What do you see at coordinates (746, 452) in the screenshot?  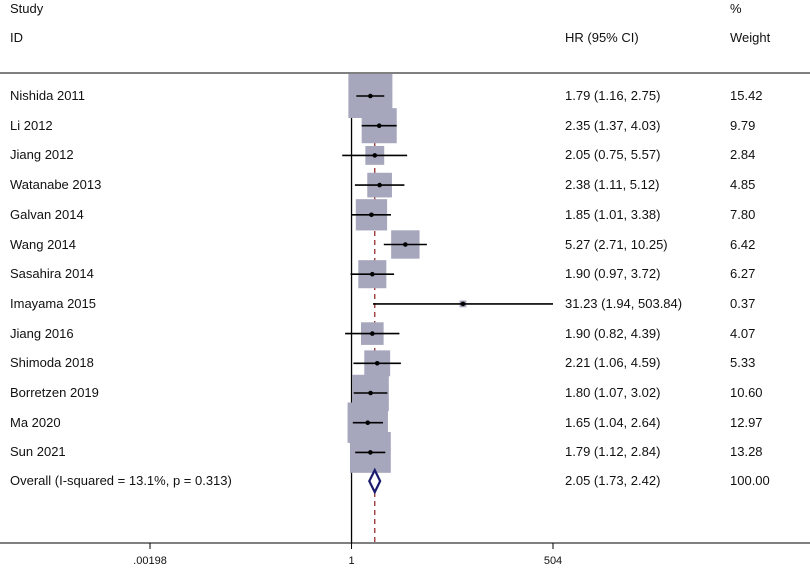 I see `study-weight: 13.28` at bounding box center [746, 452].